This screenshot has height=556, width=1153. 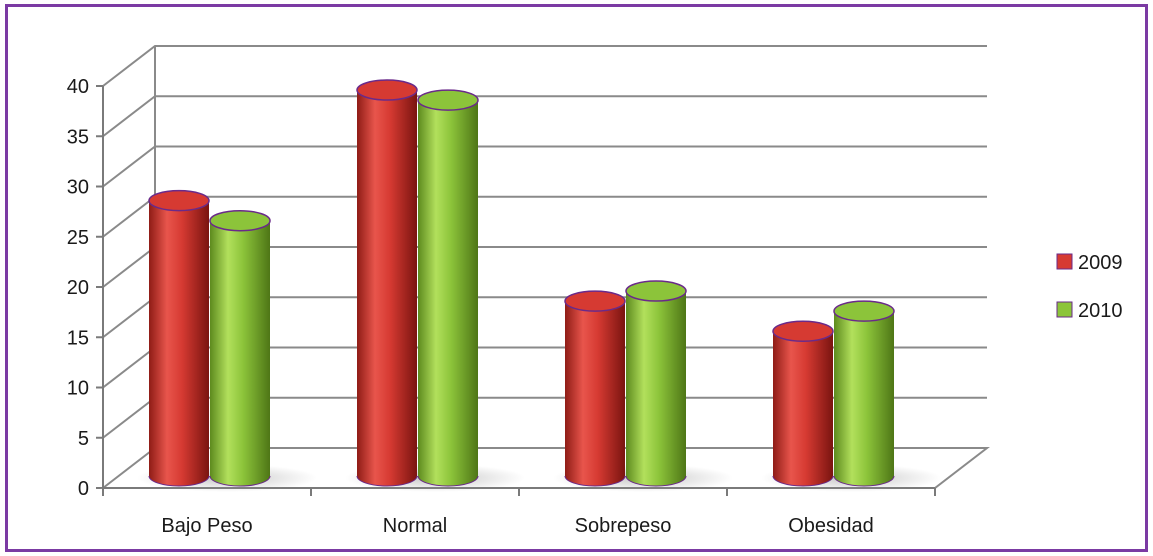 What do you see at coordinates (78, 338) in the screenshot?
I see `y-tick-label: 15` at bounding box center [78, 338].